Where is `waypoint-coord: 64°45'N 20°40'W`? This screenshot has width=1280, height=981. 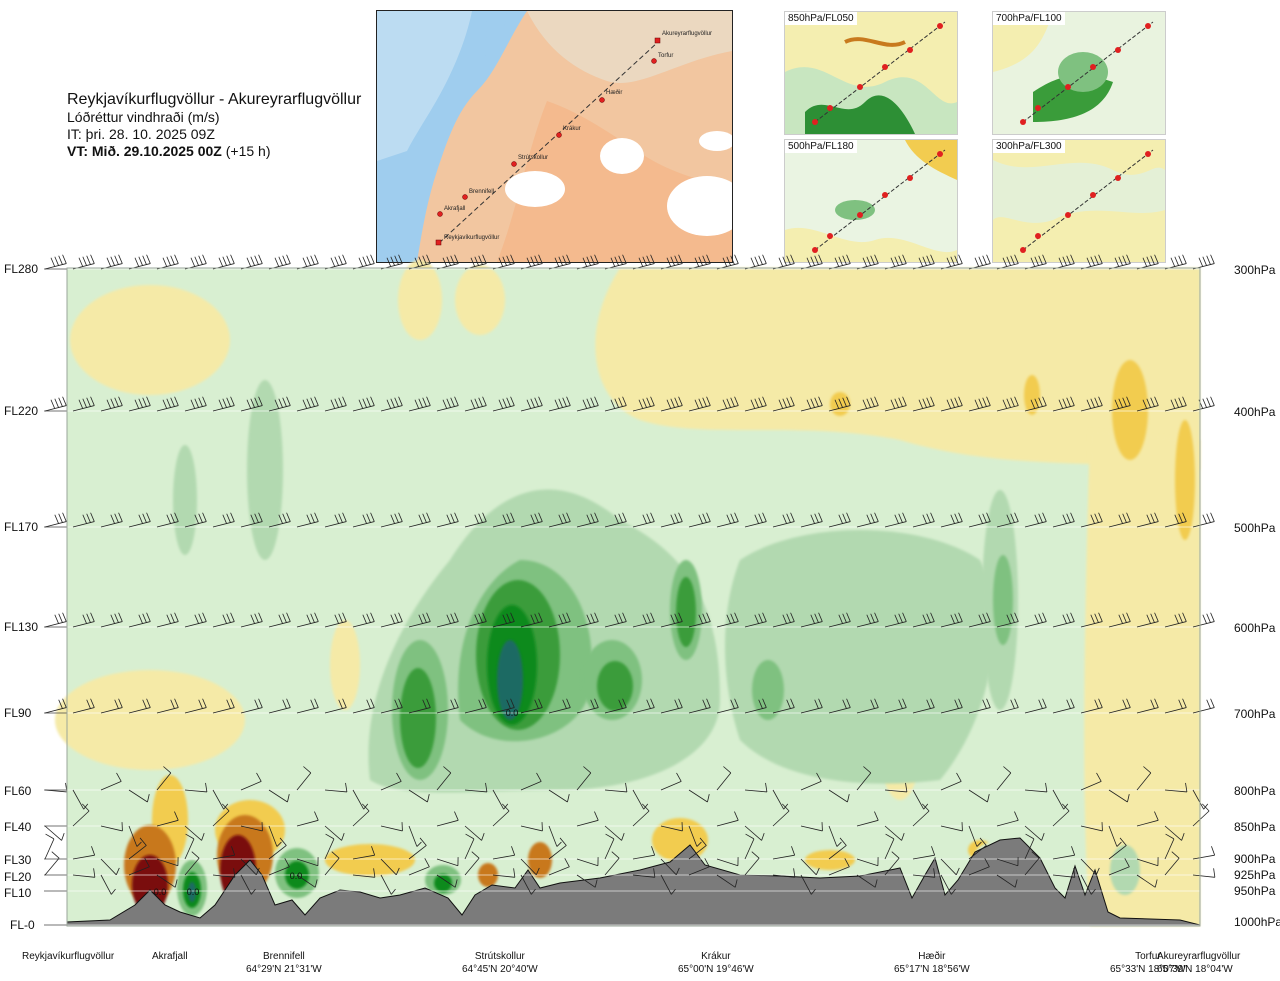 waypoint-coord: 64°45'N 20°40'W is located at coordinates (500, 969).